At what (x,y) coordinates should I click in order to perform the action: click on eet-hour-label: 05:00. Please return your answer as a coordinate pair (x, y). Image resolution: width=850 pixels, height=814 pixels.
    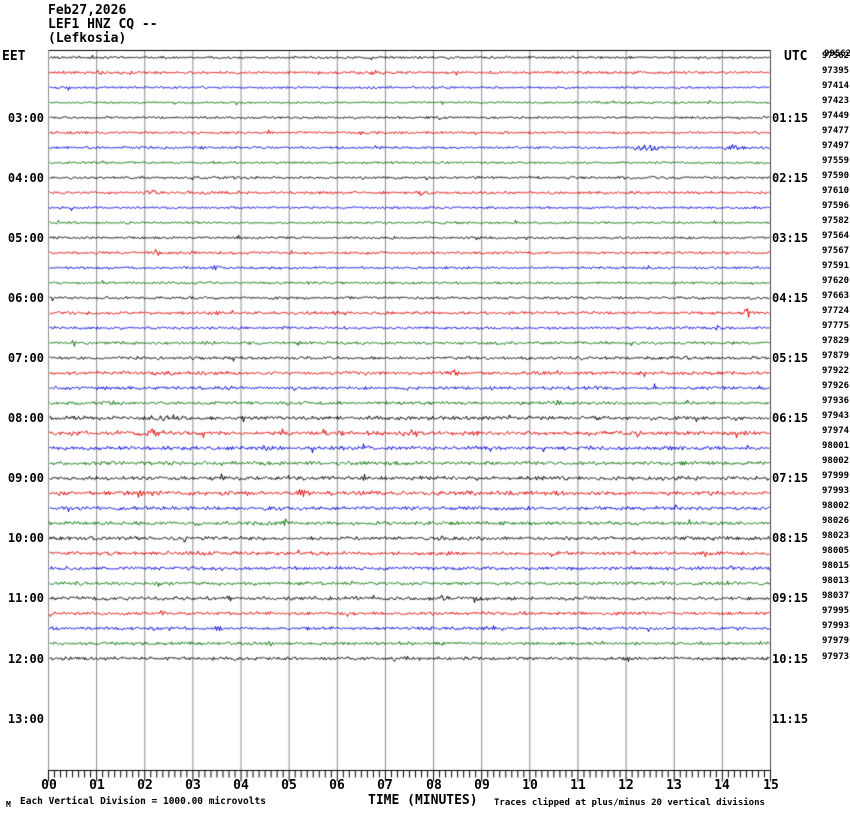
    Looking at the image, I should click on (25, 237).